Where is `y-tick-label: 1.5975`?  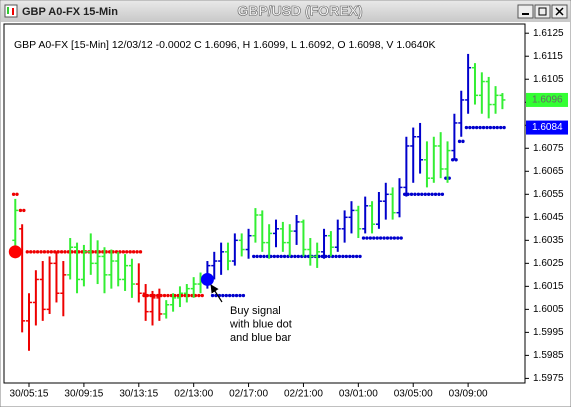 y-tick-label: 1.5975 is located at coordinates (548, 378).